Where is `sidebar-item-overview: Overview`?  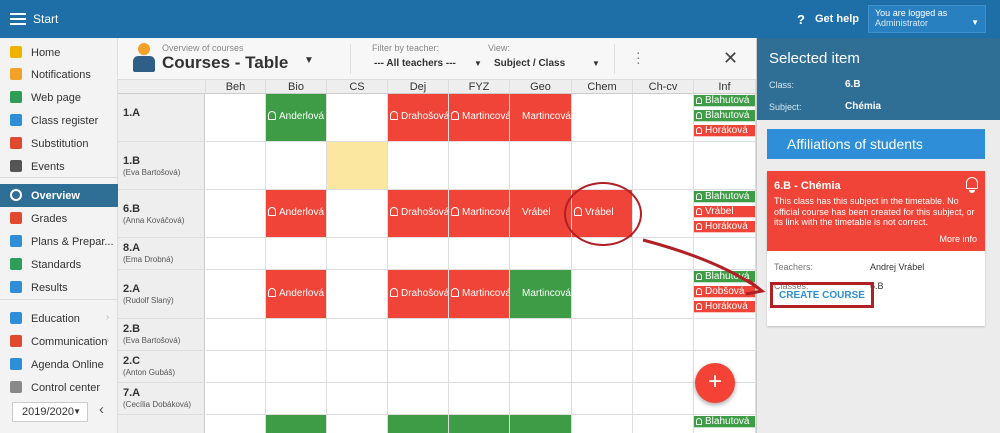 sidebar-item-overview: Overview is located at coordinates (59, 195).